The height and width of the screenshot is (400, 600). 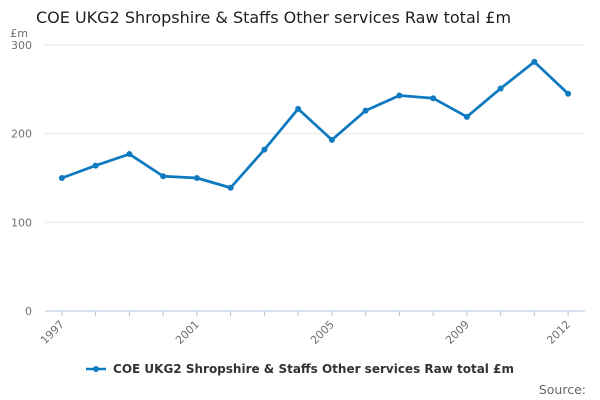 I want to click on y-axis-tick-label: 0, so click(x=28, y=311).